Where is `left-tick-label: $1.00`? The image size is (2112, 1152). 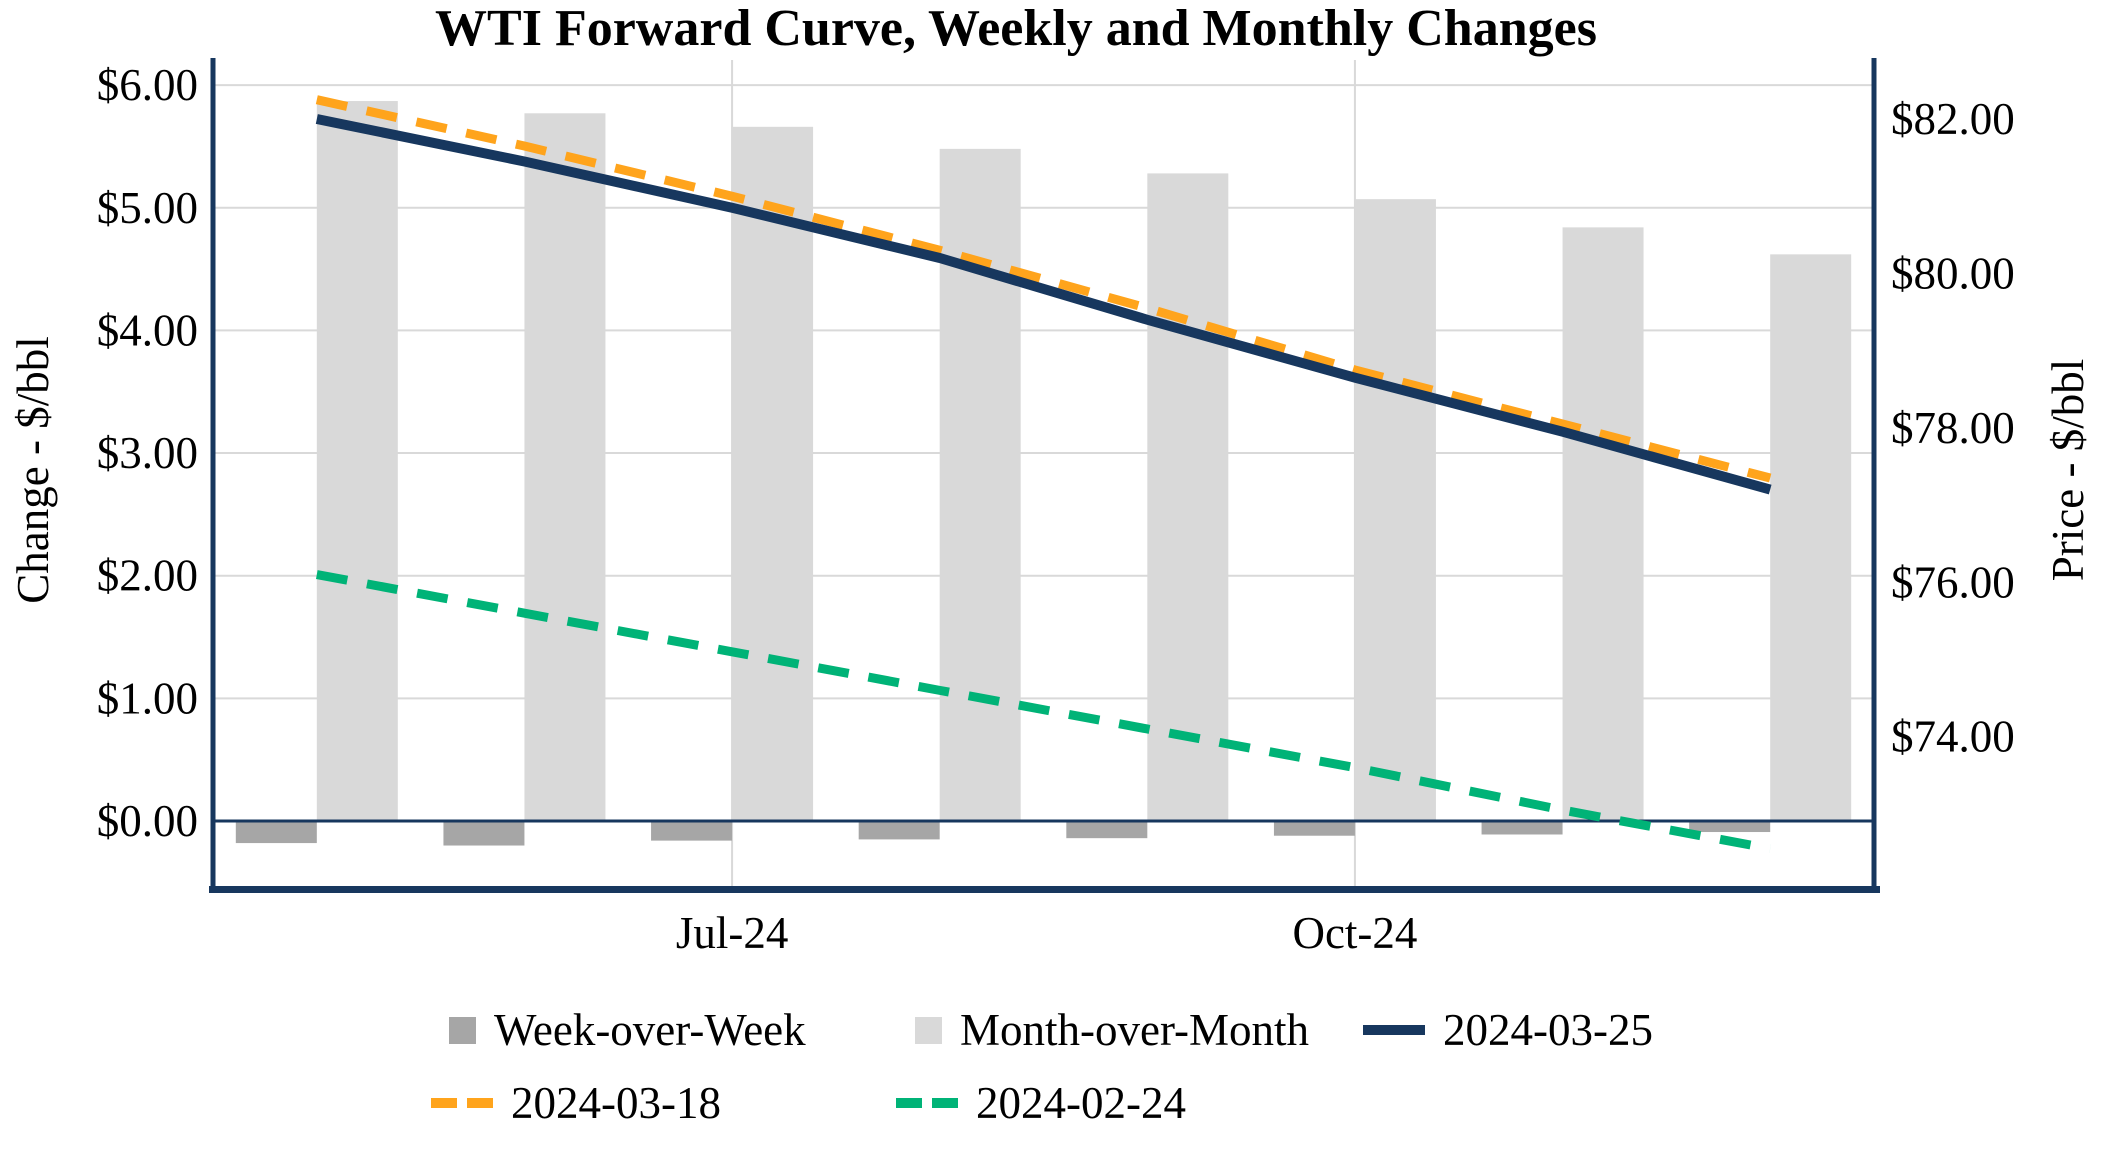
left-tick-label: $1.00 is located at coordinates (147, 698).